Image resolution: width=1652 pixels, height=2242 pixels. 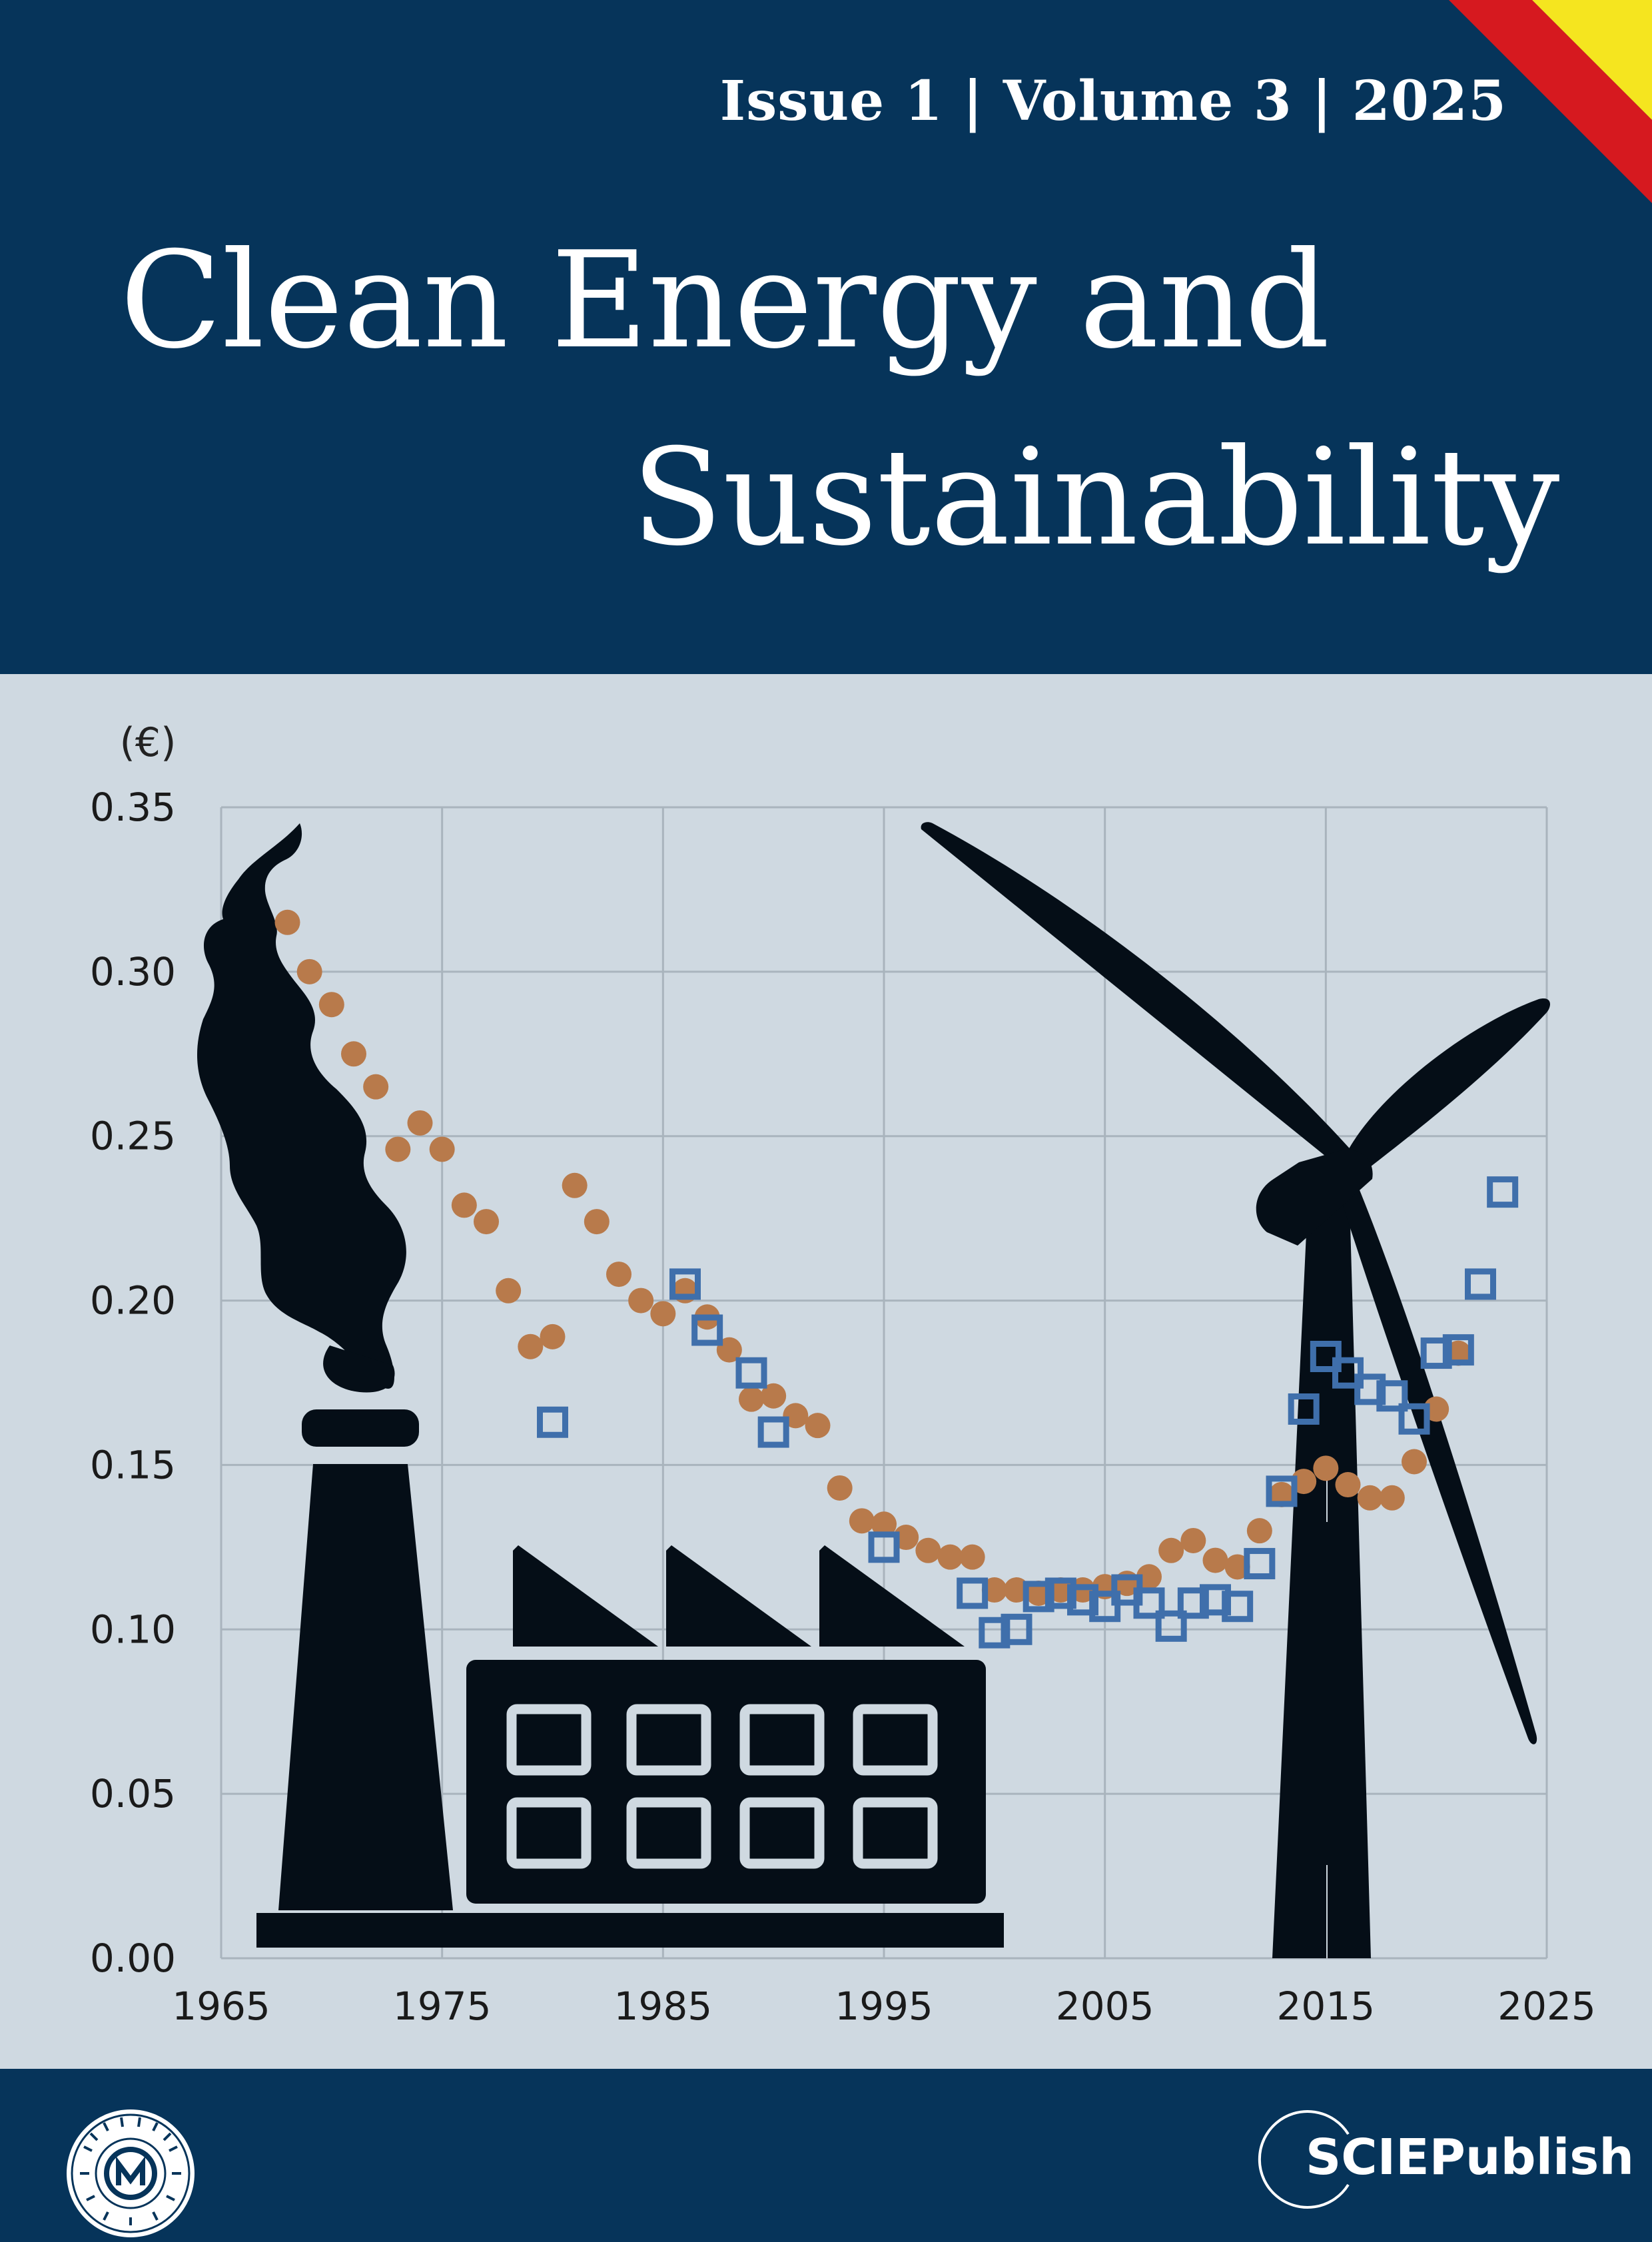 I want to click on university-seal-icon, so click(x=131, y=2173).